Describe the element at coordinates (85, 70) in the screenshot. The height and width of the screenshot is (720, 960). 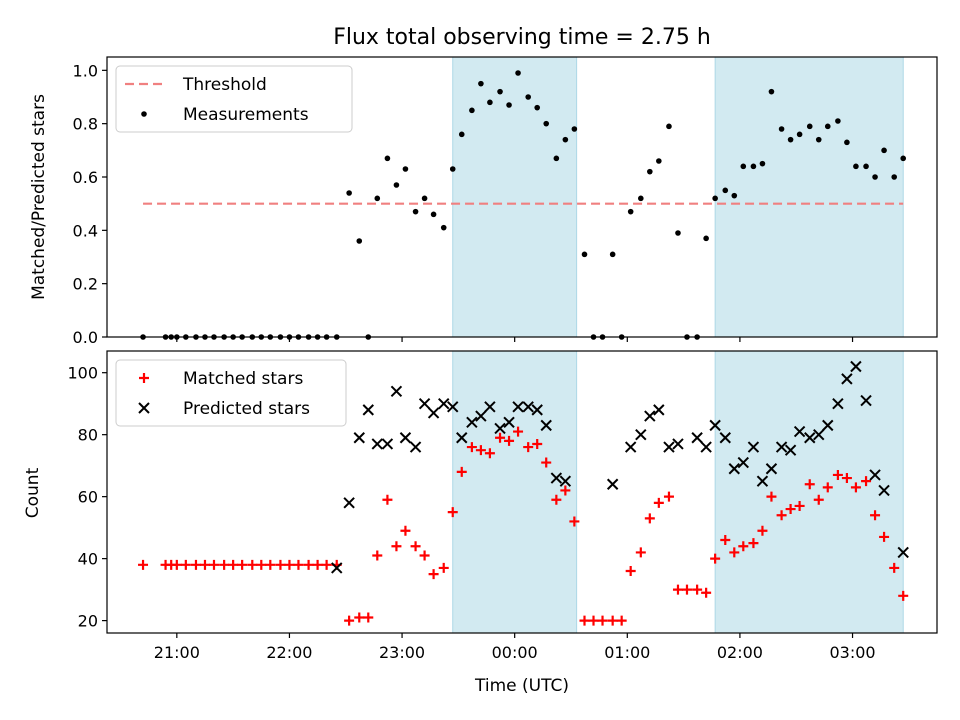
I see `ratio-y-tick-label: 1.0` at that location.